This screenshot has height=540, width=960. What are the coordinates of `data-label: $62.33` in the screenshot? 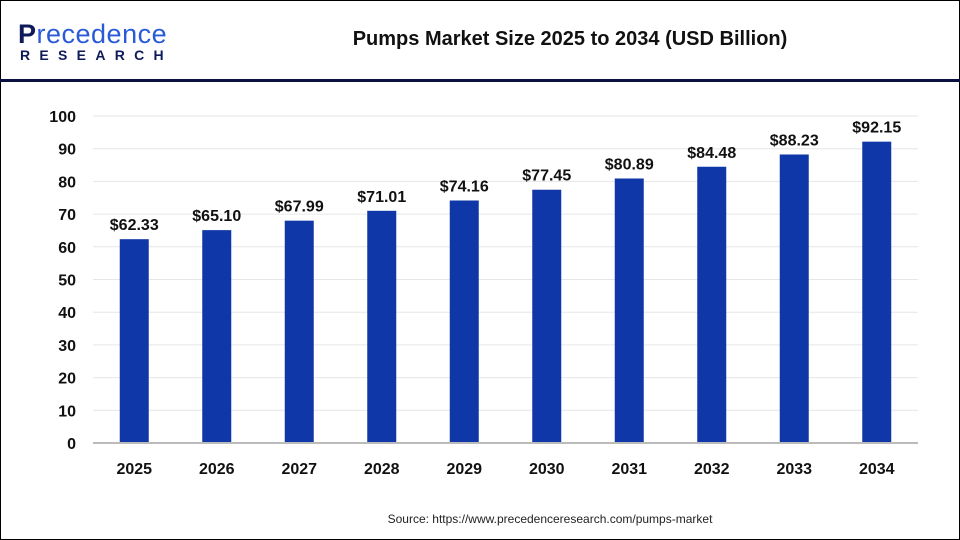 It's located at (134, 225).